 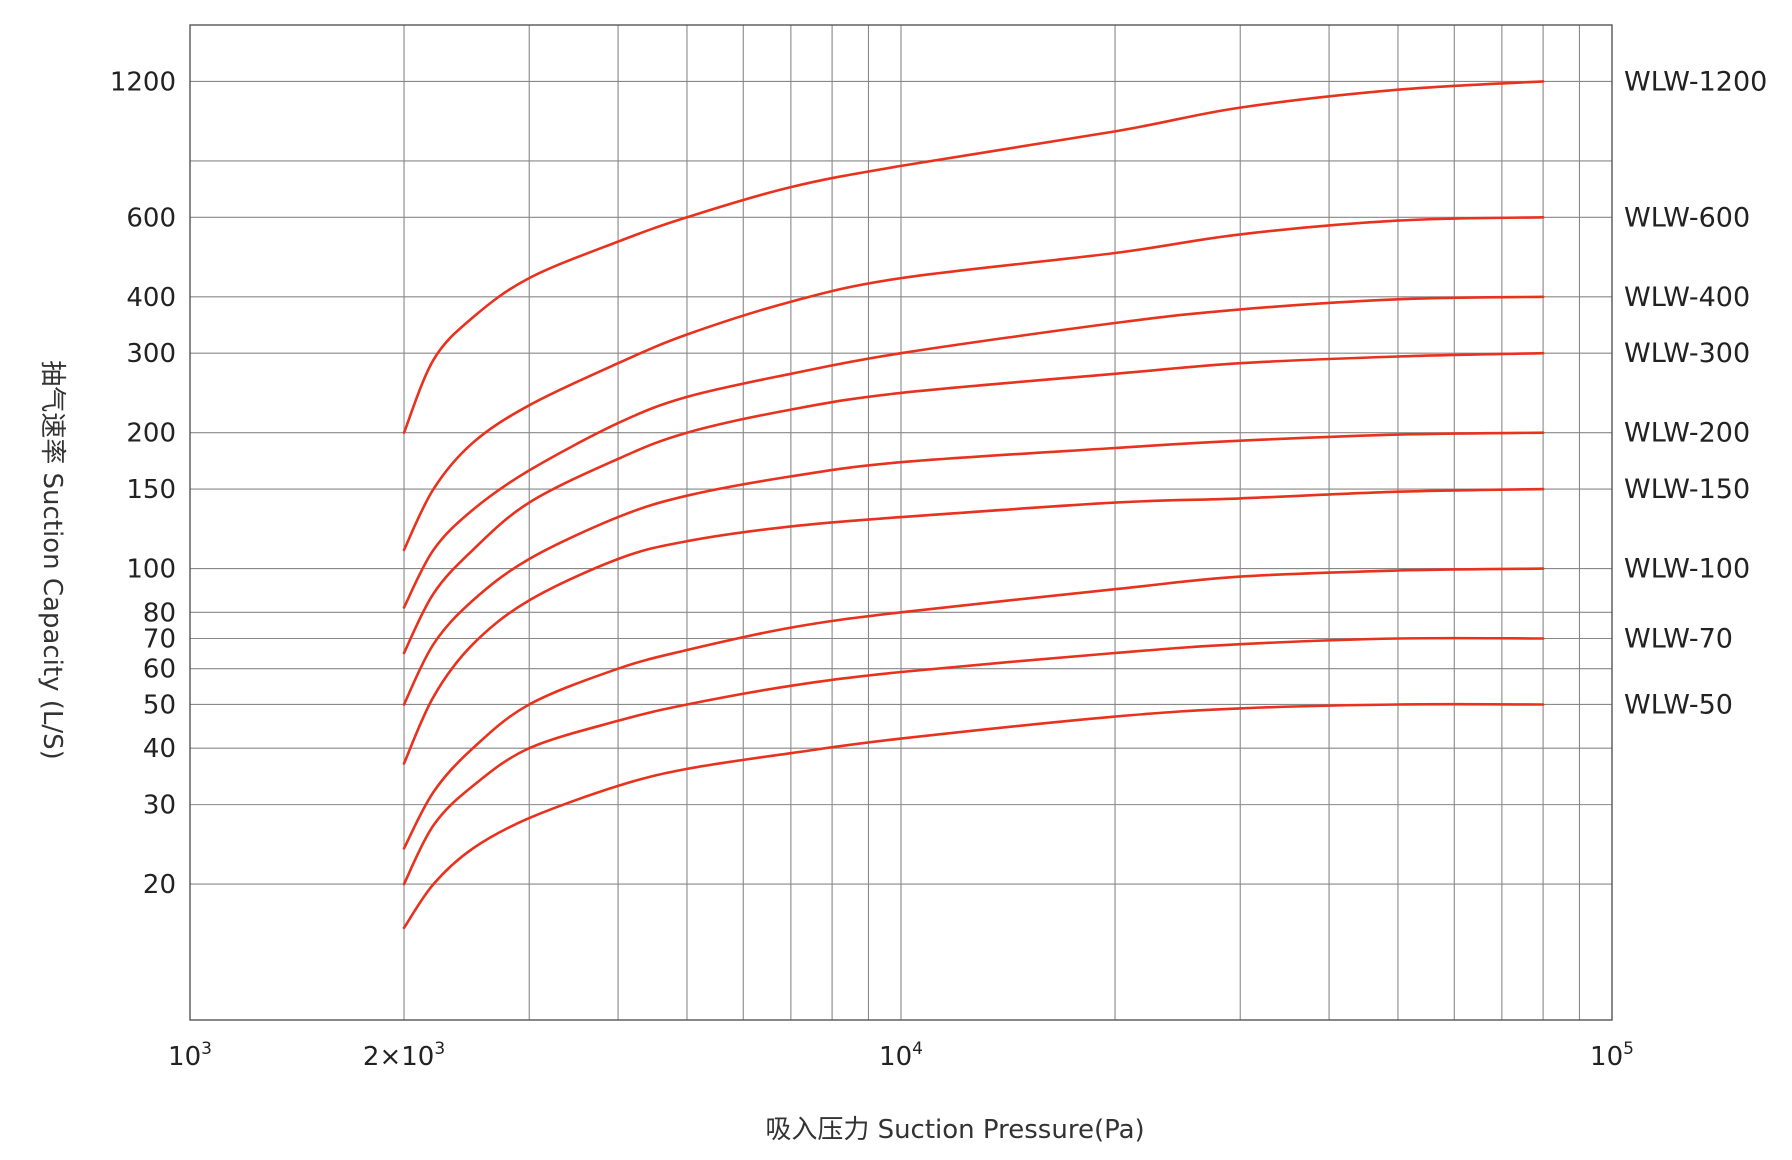 What do you see at coordinates (151, 570) in the screenshot?
I see `y-tick-label: 100` at bounding box center [151, 570].